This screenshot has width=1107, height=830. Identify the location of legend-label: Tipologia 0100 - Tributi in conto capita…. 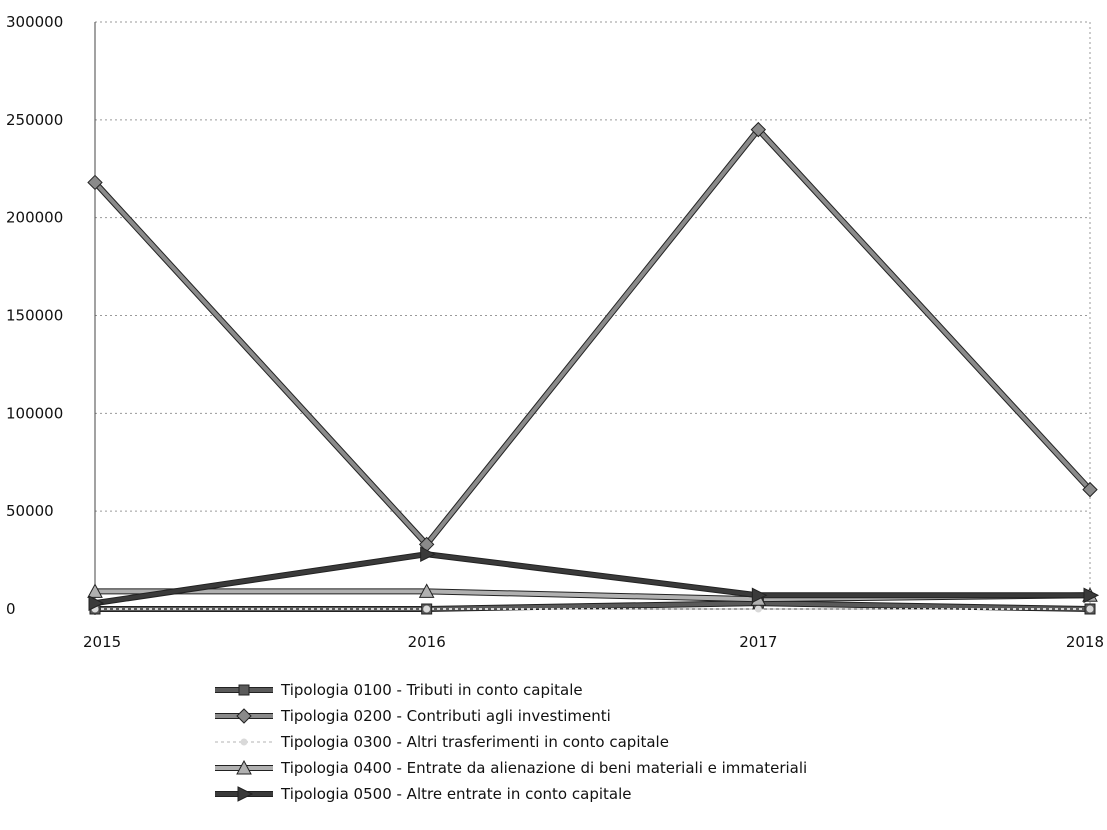
(431, 690).